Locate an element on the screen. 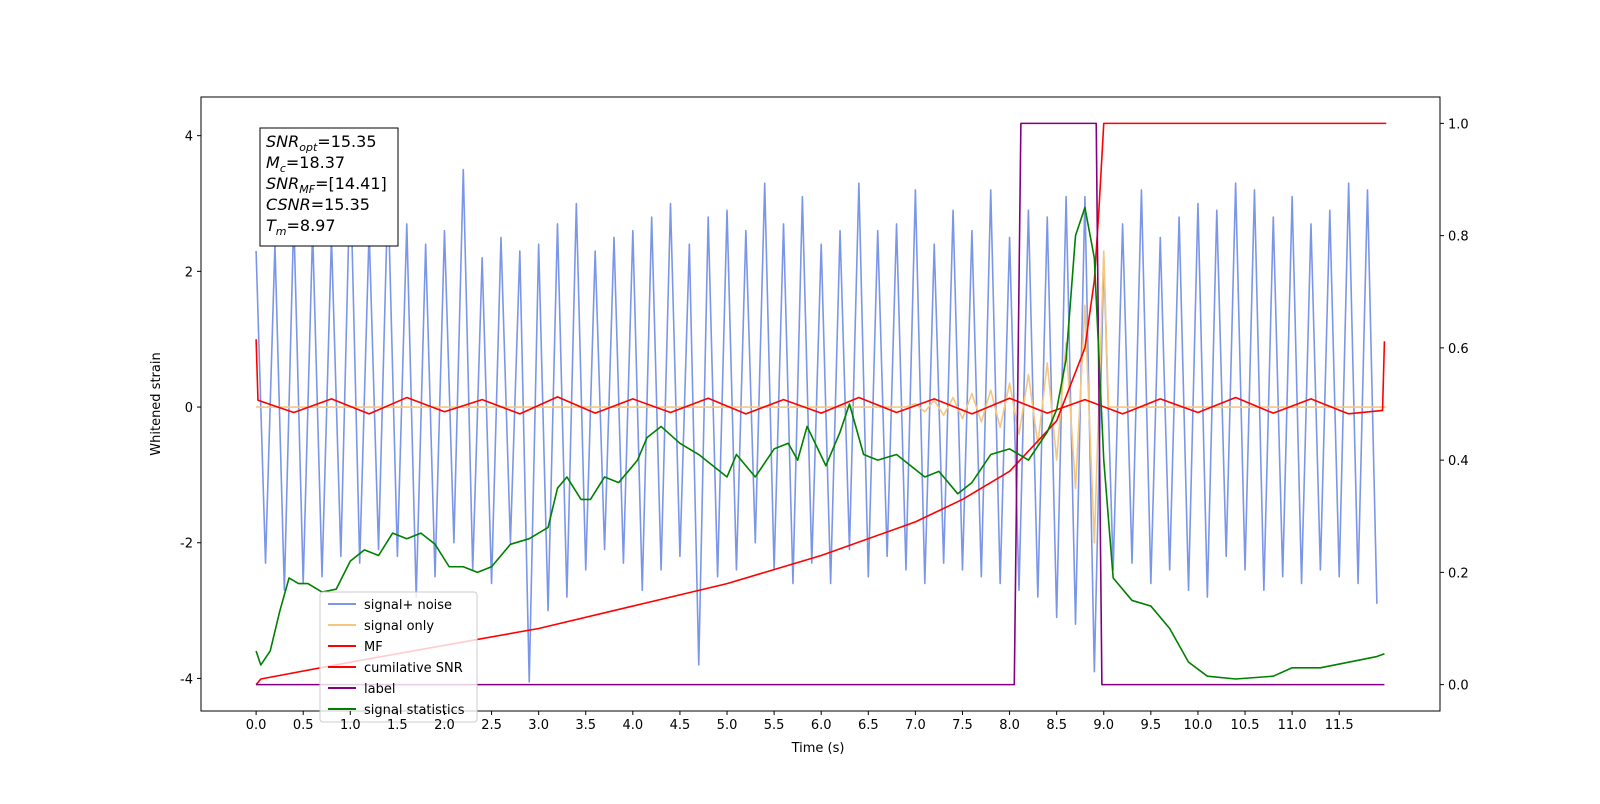  x-tick-label: 6.5 is located at coordinates (868, 725).